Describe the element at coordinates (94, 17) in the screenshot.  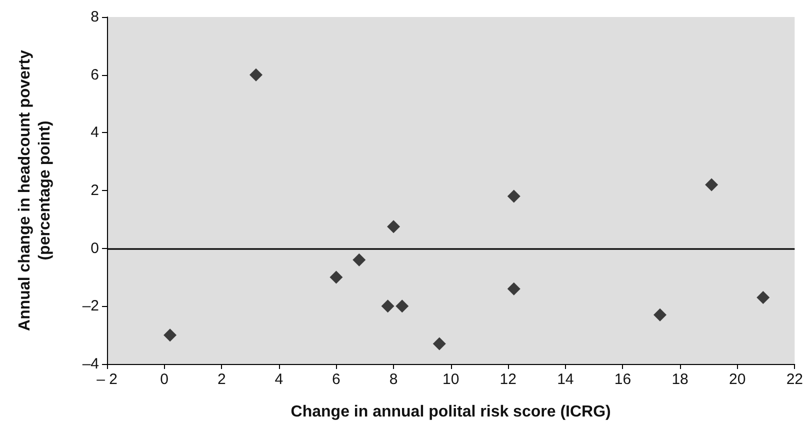
I see `y-tick-label: 8` at that location.